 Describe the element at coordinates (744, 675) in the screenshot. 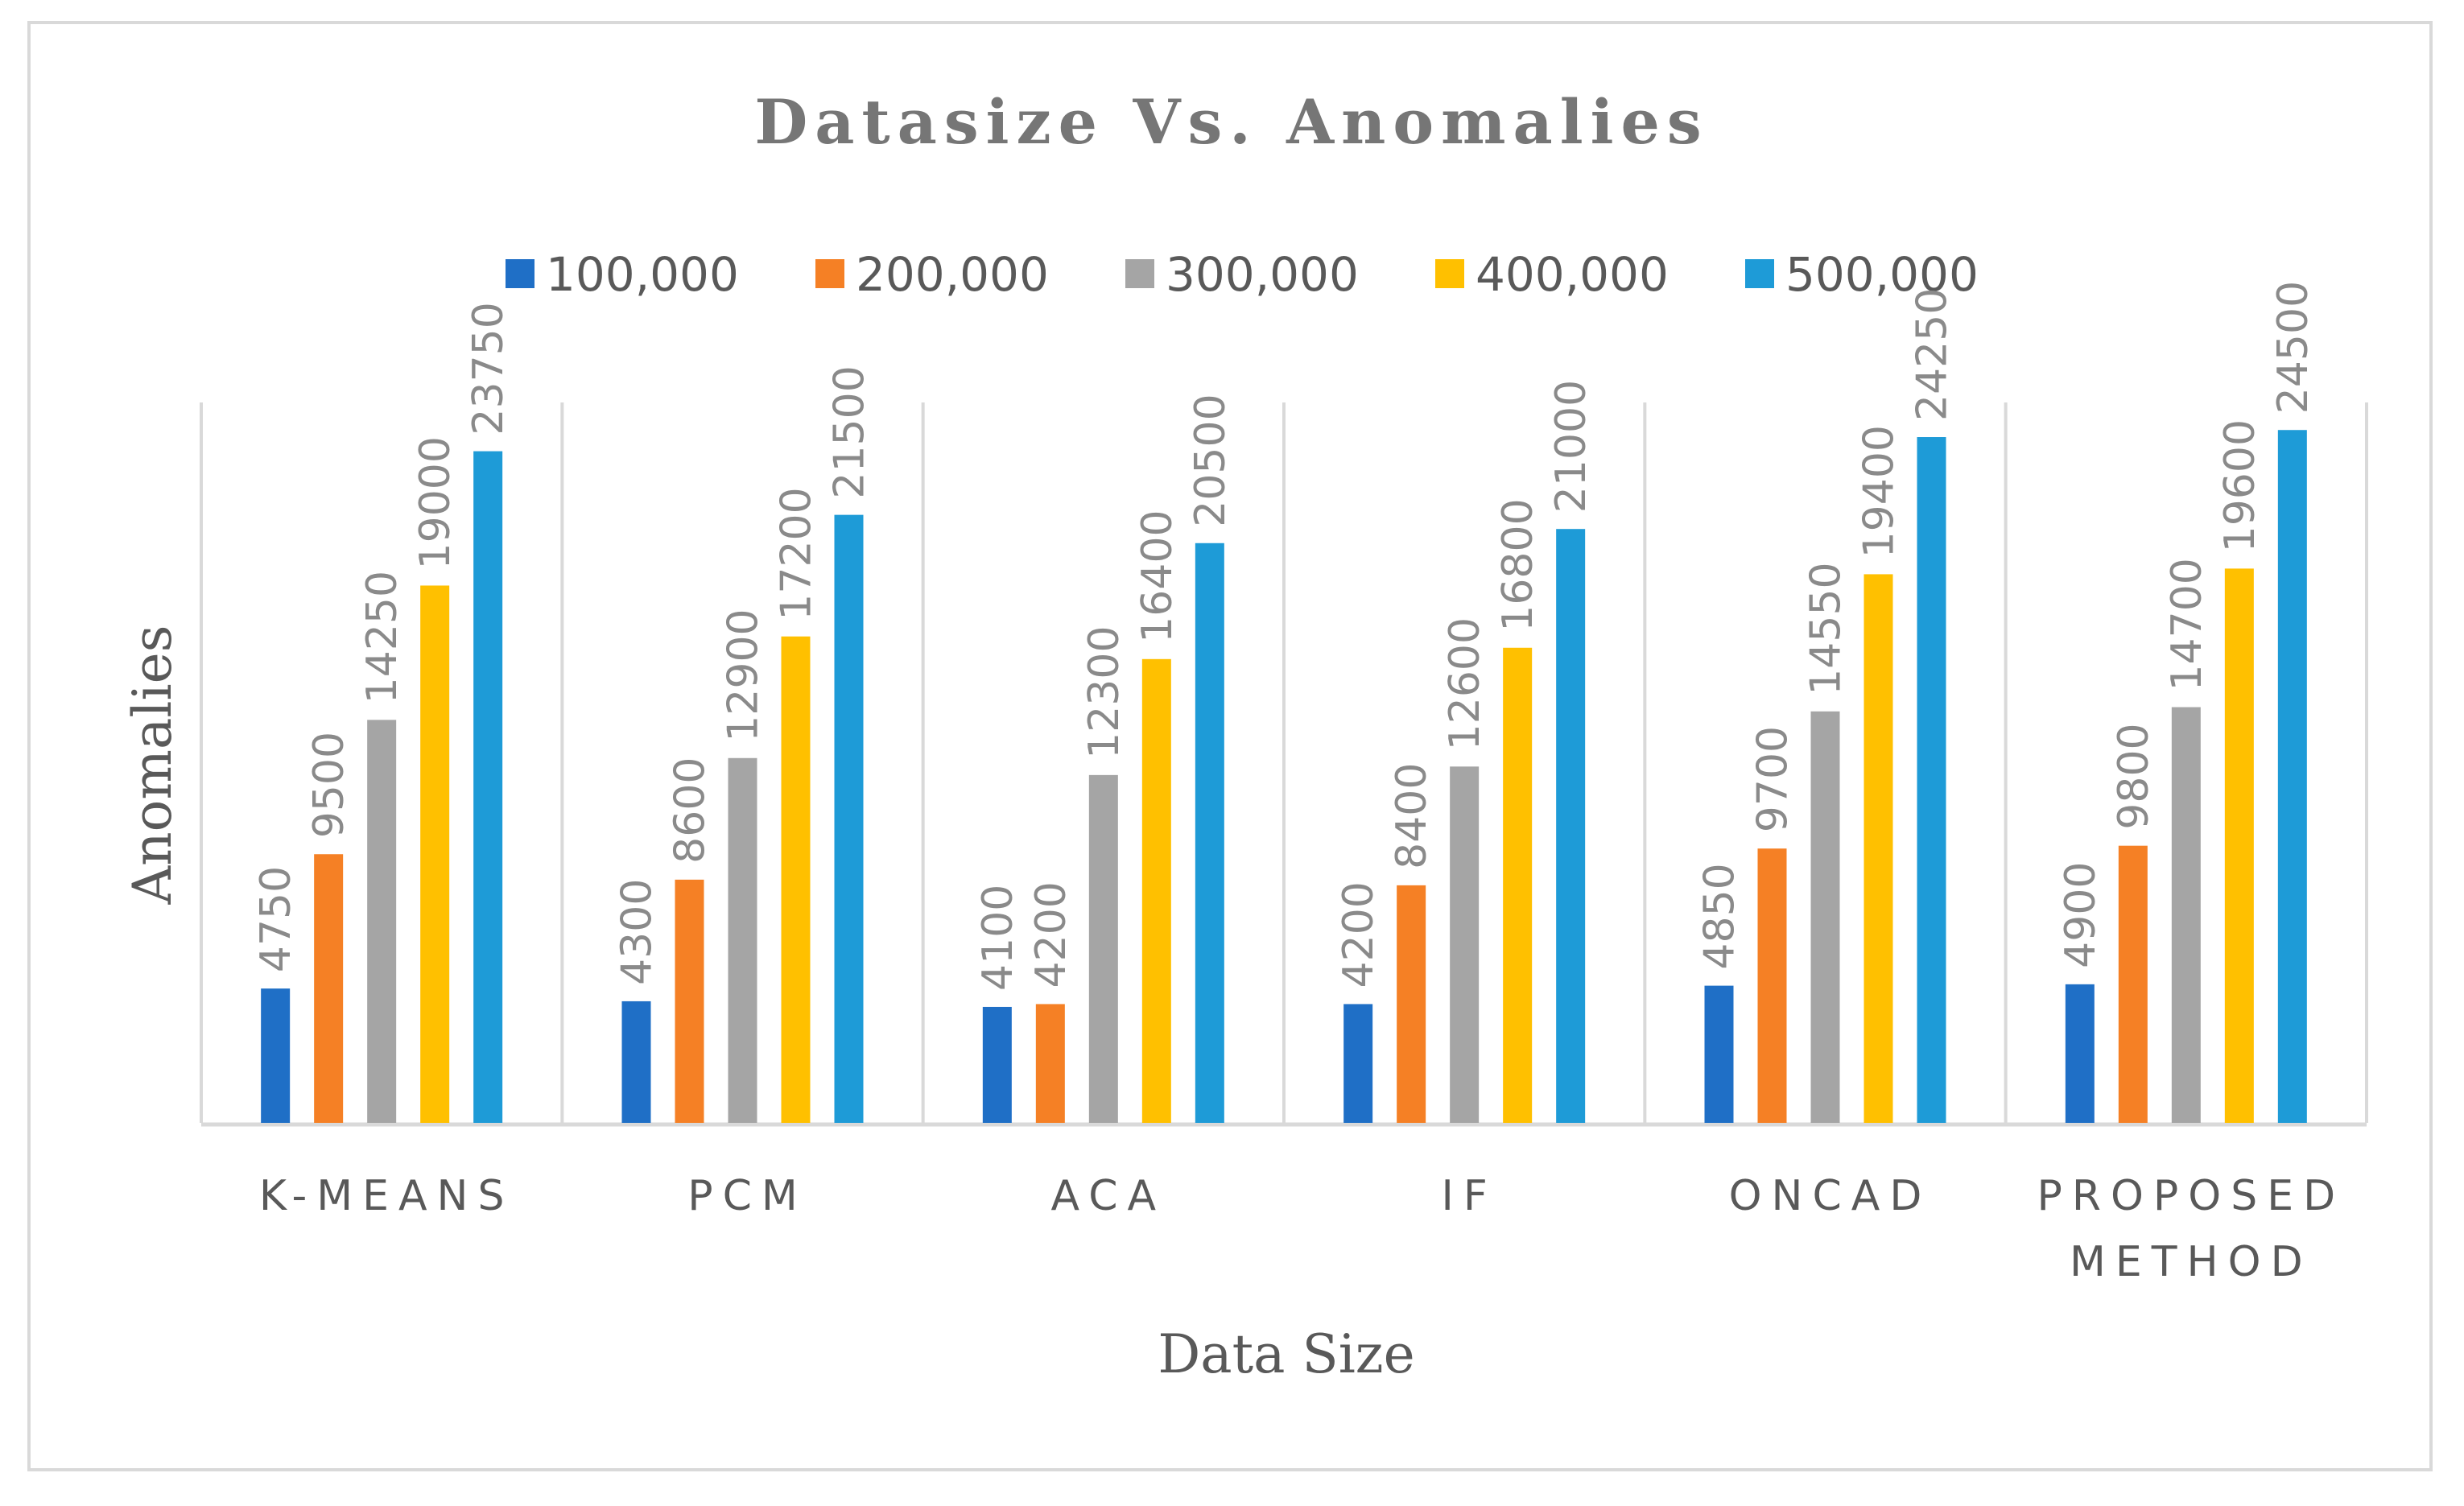

I see `data-label: 12900` at that location.